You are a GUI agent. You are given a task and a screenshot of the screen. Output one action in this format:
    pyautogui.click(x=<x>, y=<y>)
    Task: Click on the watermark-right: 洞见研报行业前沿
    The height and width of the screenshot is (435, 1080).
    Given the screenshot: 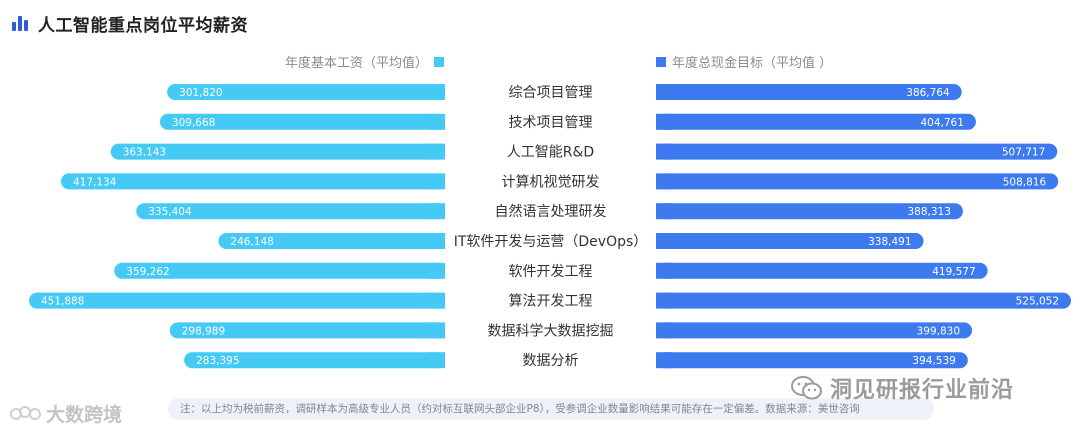 What is the action you would take?
    pyautogui.click(x=902, y=388)
    